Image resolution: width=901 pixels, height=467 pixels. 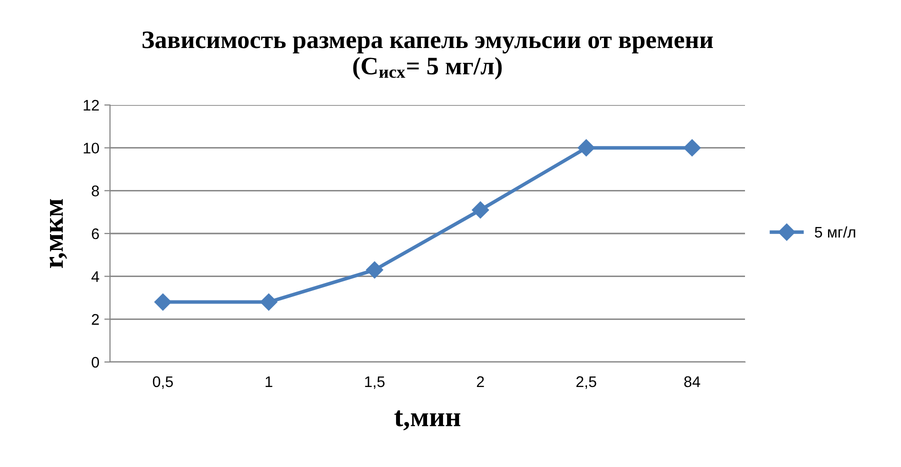 I want to click on y-tick-label: 6, so click(x=95, y=234).